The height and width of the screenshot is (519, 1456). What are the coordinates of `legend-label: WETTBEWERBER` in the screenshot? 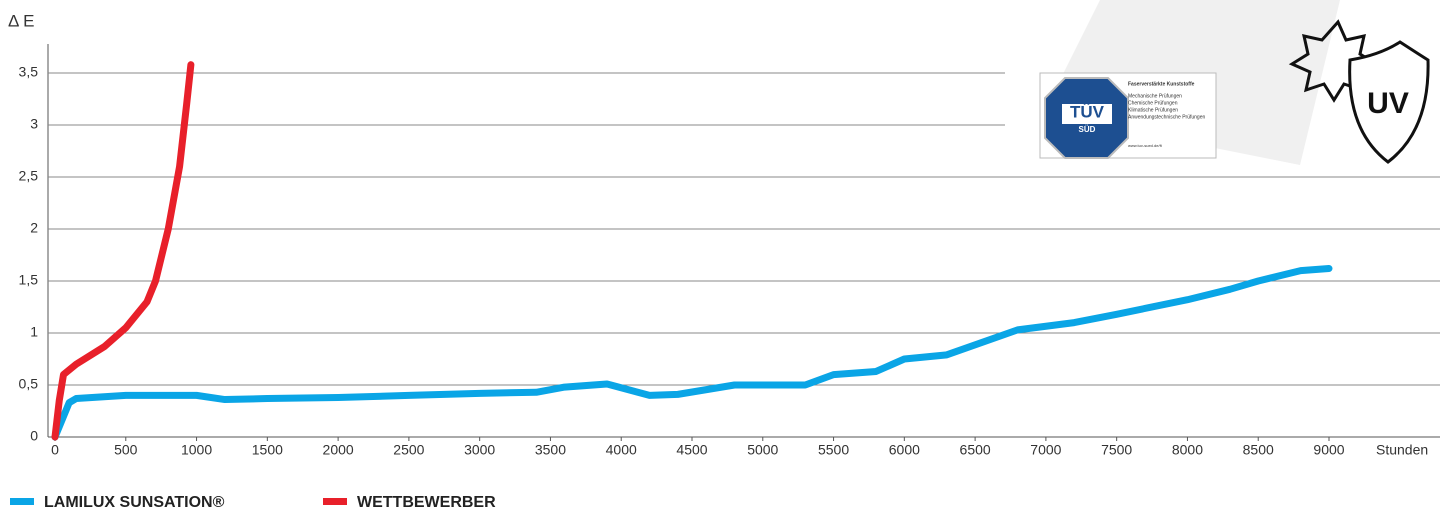 It's located at (426, 502).